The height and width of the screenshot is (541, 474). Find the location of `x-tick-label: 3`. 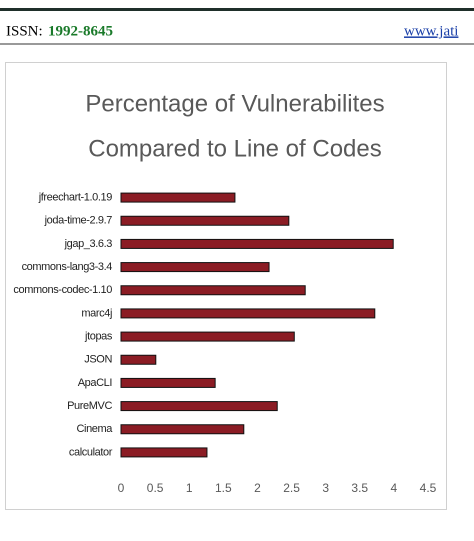

x-tick-label: 3 is located at coordinates (325, 488).